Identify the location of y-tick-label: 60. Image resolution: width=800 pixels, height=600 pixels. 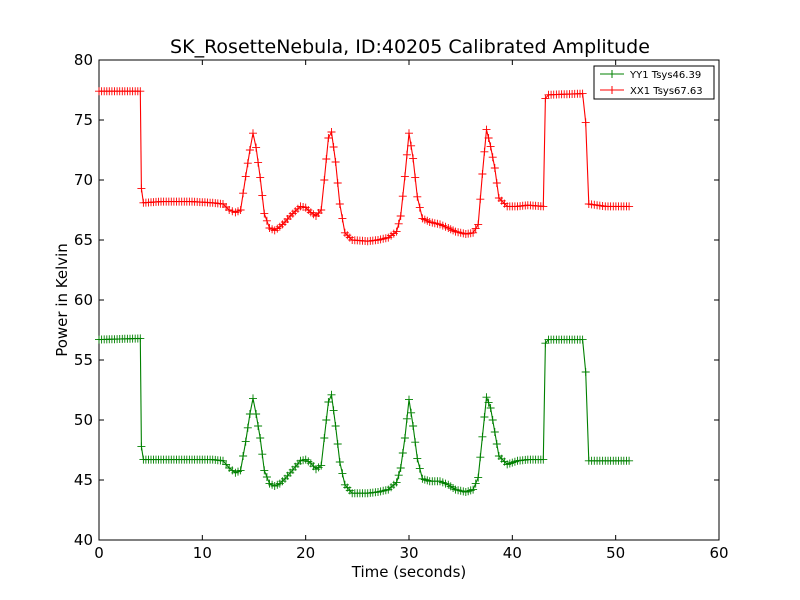
(83, 300).